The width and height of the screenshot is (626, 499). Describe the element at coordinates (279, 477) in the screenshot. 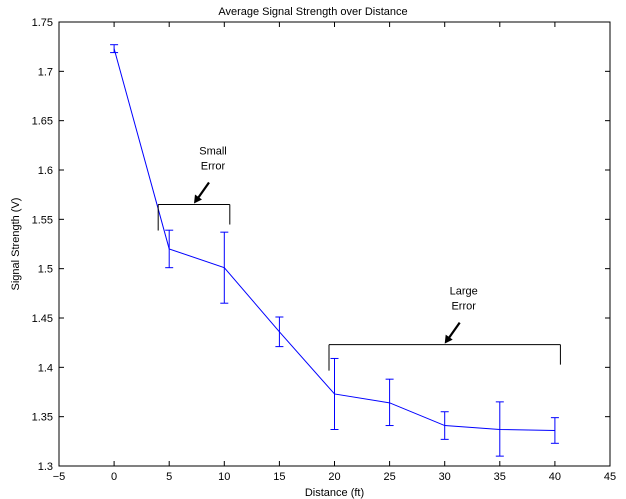

I see `x-tick-label: 15` at that location.